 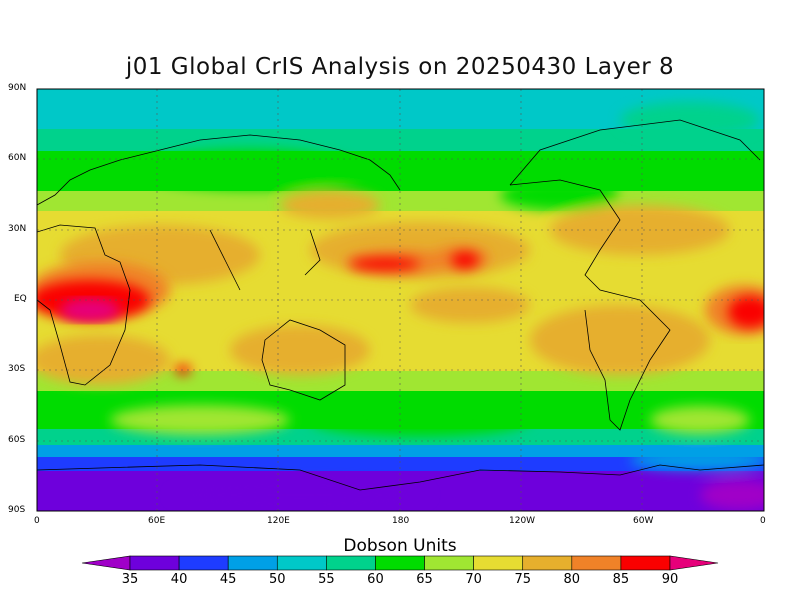 I want to click on colorbar, so click(x=400, y=563).